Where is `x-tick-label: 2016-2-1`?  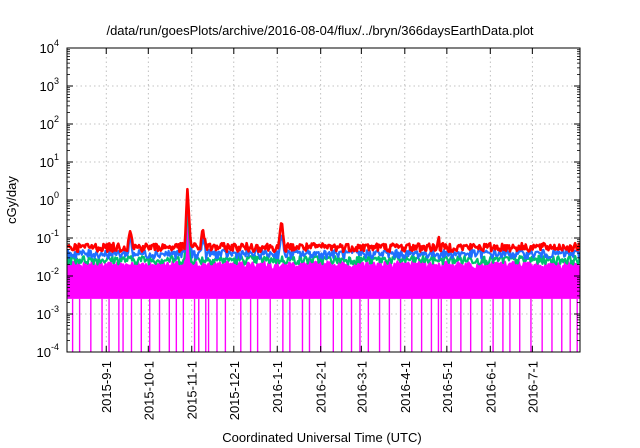
x-tick-label: 2016-2-1 is located at coordinates (321, 387).